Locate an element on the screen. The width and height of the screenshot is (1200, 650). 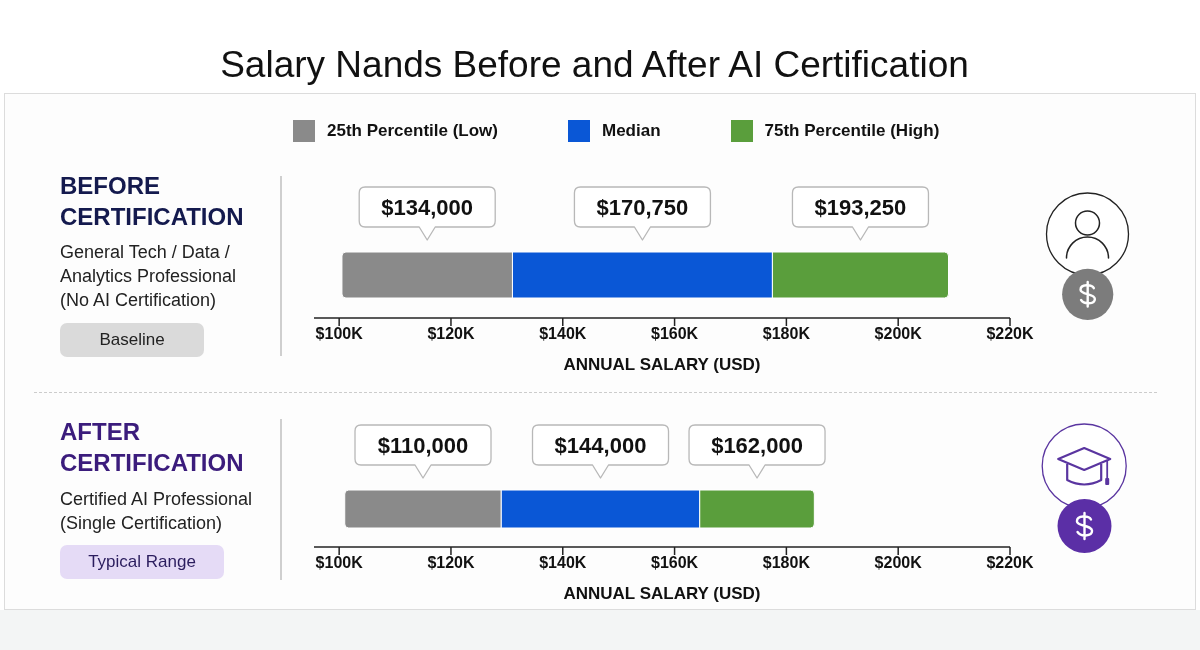
annotation: $144,000 is located at coordinates (600, 445).